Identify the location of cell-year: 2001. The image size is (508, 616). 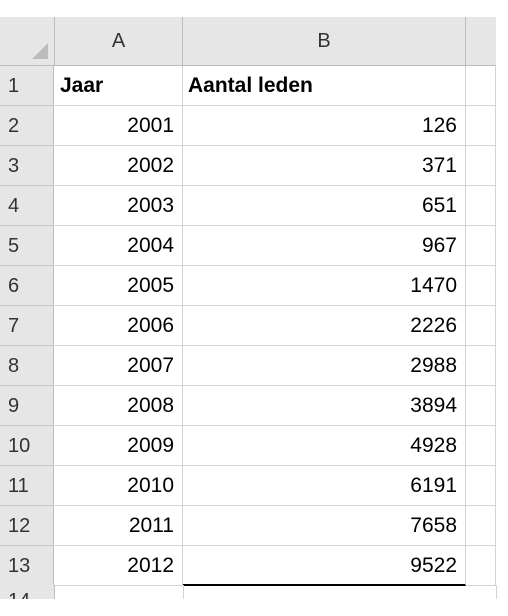
(119, 126).